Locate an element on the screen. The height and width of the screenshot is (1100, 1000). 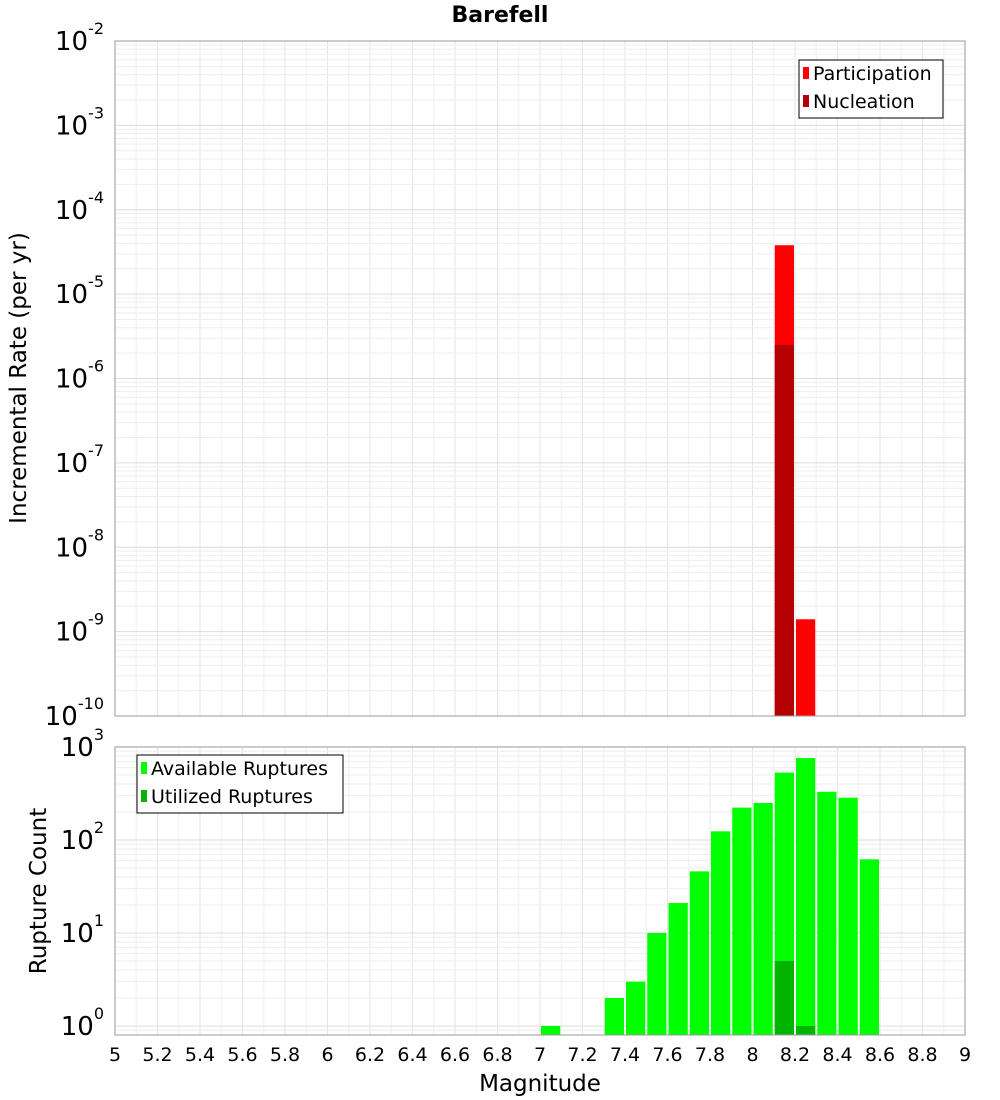
y-tick-label: 10⁰ is located at coordinates (82, 1023).